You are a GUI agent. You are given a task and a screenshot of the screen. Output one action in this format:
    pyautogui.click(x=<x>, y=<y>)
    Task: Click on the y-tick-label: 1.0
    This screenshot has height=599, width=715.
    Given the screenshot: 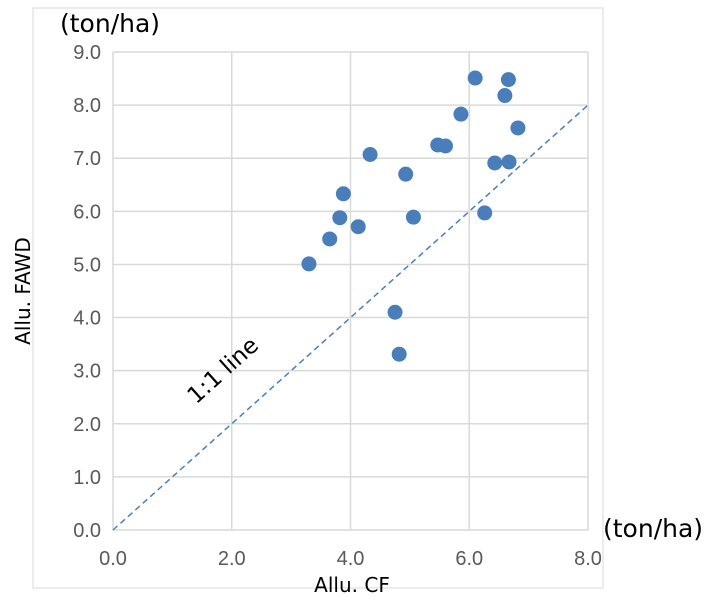 What is the action you would take?
    pyautogui.click(x=87, y=478)
    